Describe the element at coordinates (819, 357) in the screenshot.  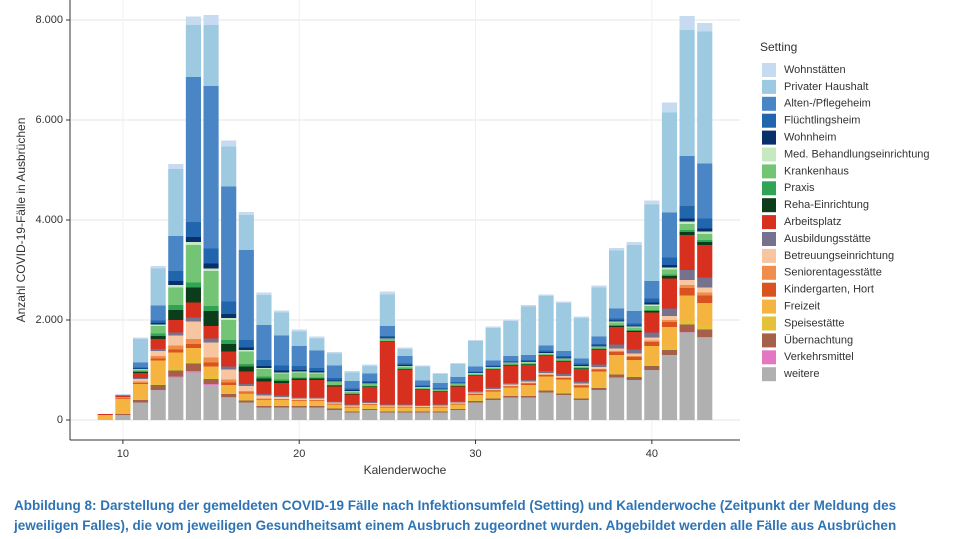
I see `legend-label: Verkehrsmittel` at that location.